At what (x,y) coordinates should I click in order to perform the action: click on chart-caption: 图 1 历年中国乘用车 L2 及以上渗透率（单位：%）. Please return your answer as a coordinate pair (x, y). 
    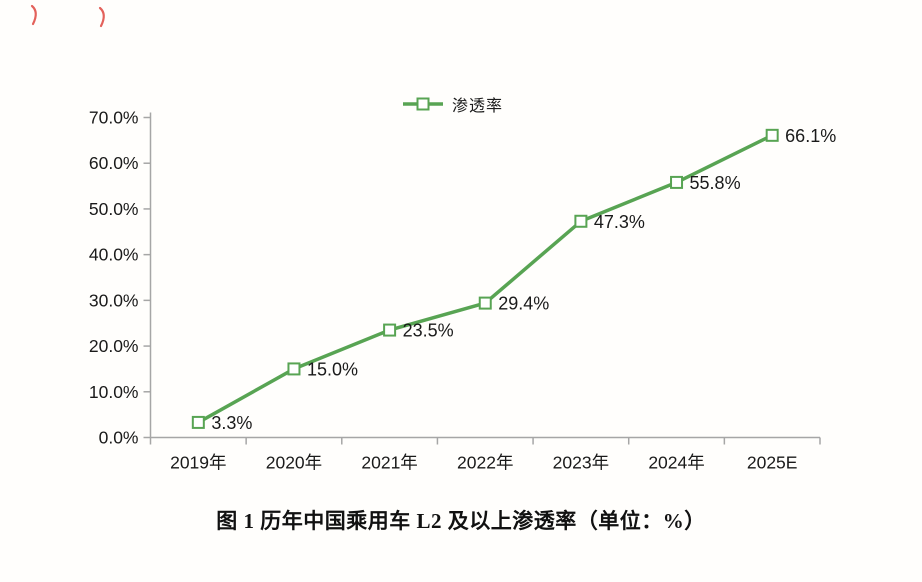
    Looking at the image, I should click on (461, 521).